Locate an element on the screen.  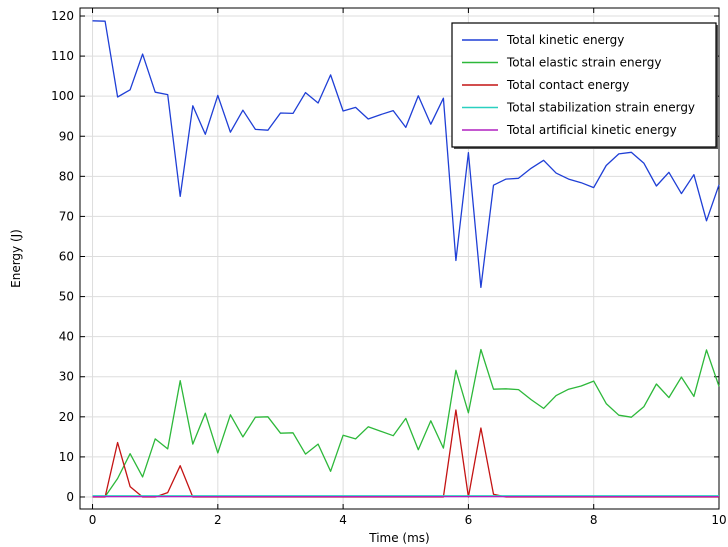
y-tick-label: 110 is located at coordinates (62, 56).